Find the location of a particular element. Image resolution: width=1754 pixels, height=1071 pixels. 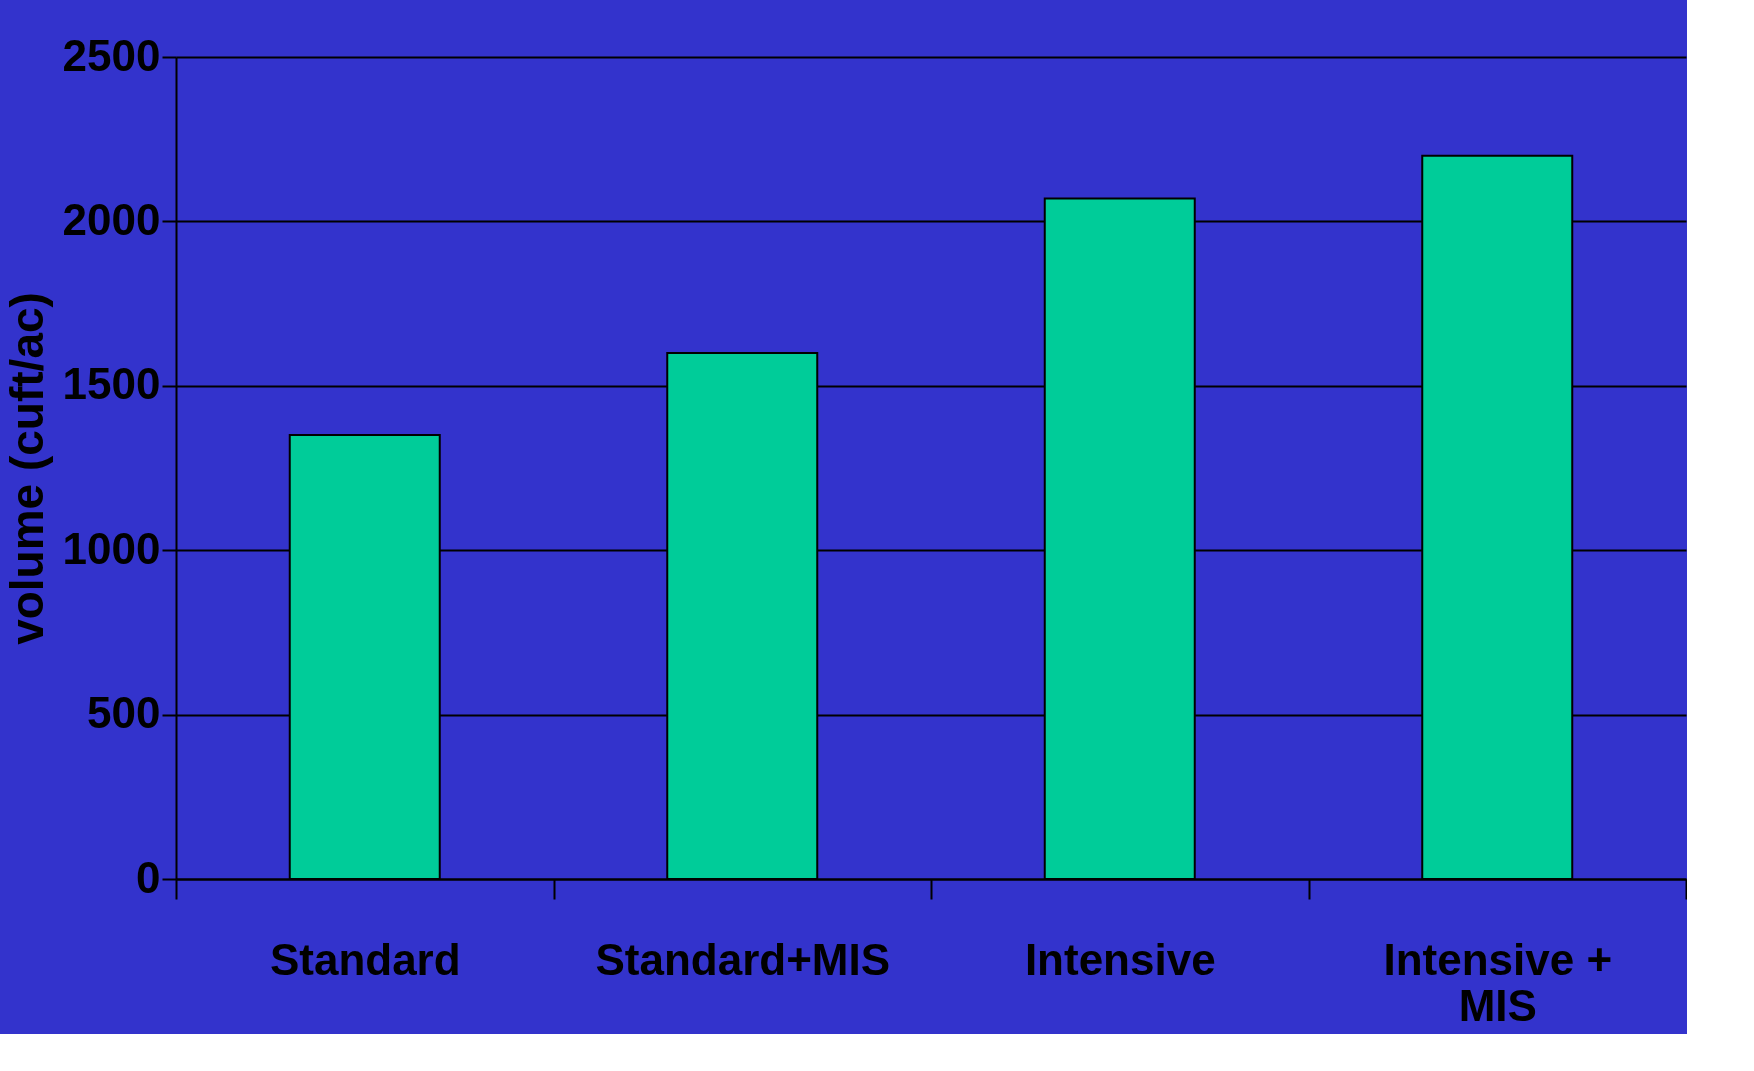

y-tick-label: 2000 is located at coordinates (111, 219).